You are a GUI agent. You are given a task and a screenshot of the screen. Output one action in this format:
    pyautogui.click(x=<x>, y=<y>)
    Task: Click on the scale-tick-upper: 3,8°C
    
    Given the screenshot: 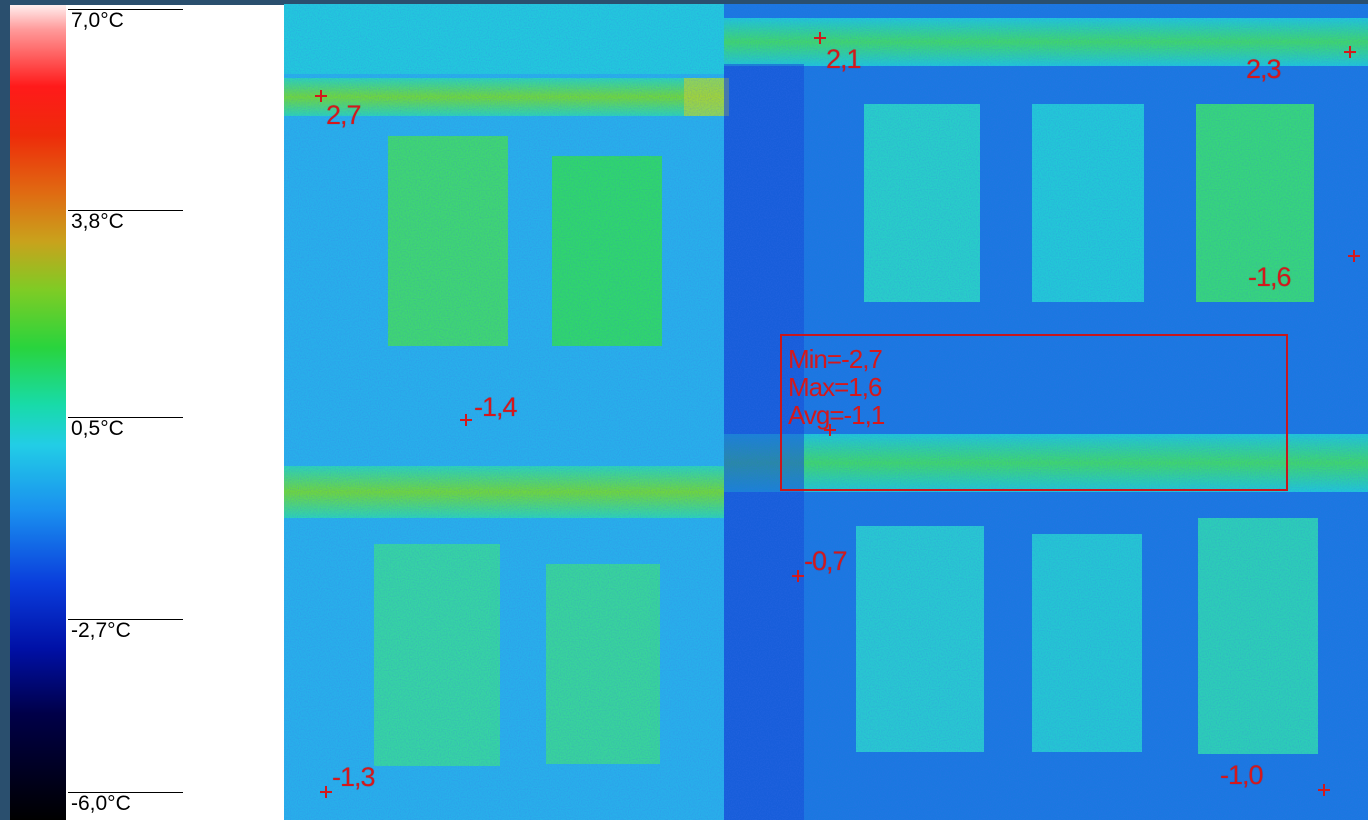 What is the action you would take?
    pyautogui.click(x=125, y=221)
    